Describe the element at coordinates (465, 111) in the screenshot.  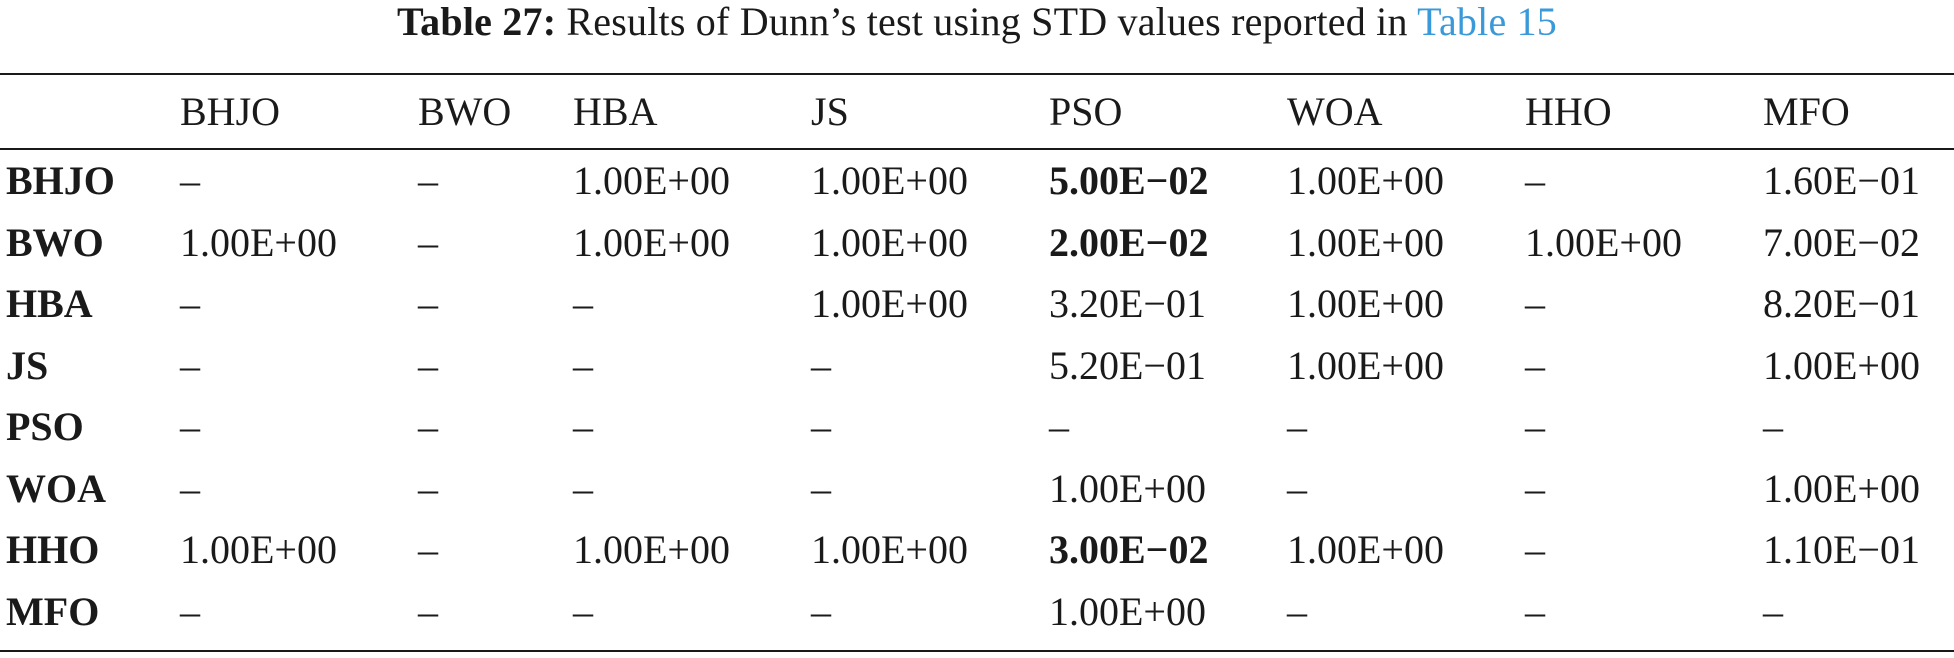
I see `column-header: BWO` at that location.